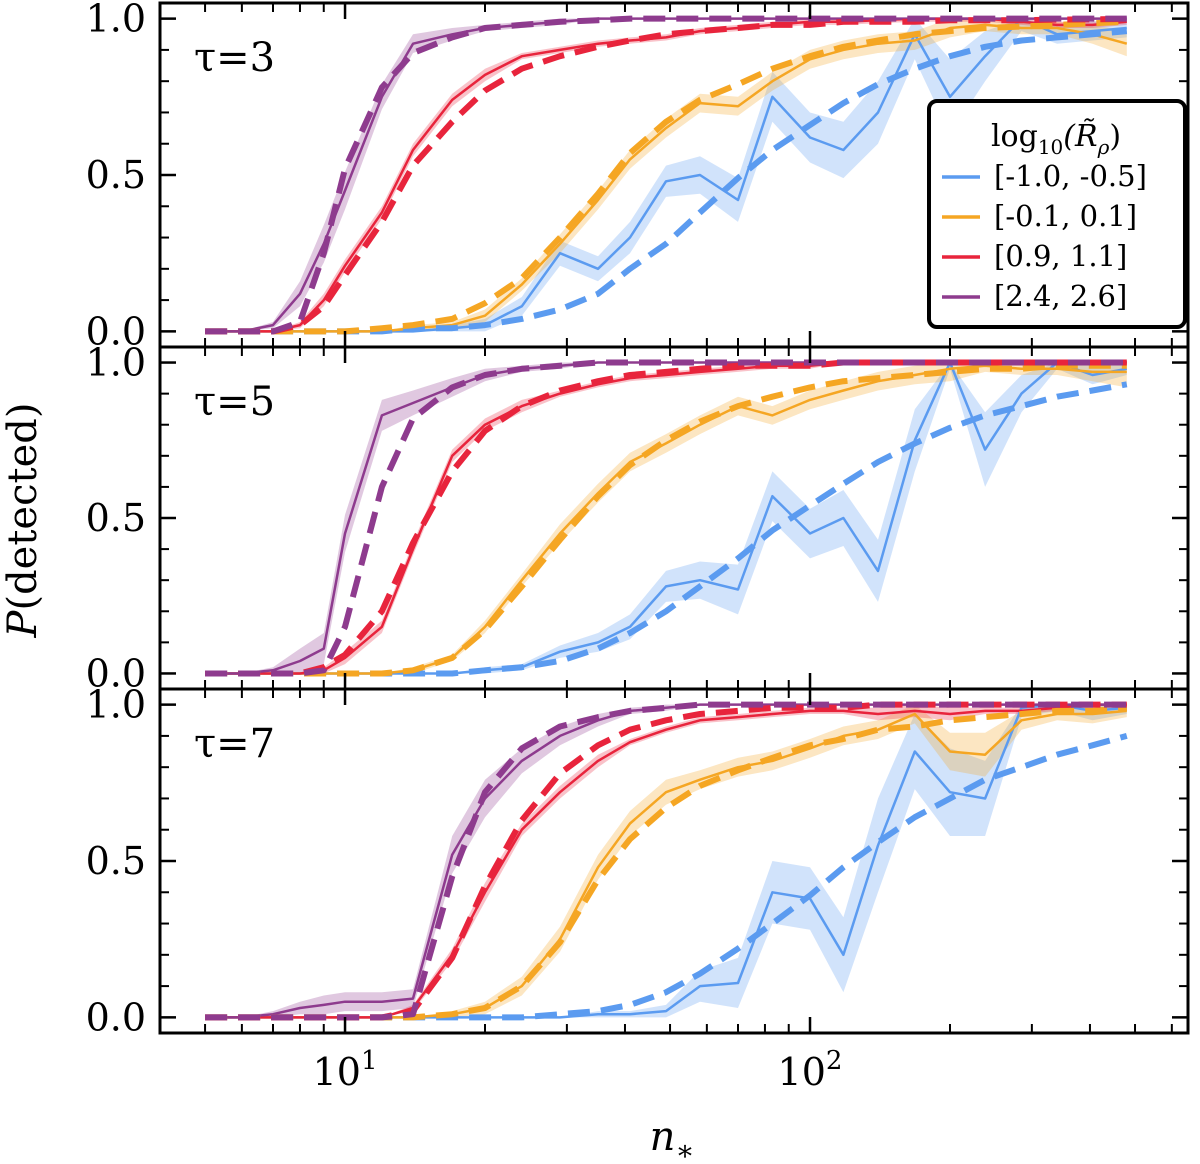 Image resolution: width=1200 pixels, height=1164 pixels. I want to click on x-tick-label: 10¹, so click(345, 1070).